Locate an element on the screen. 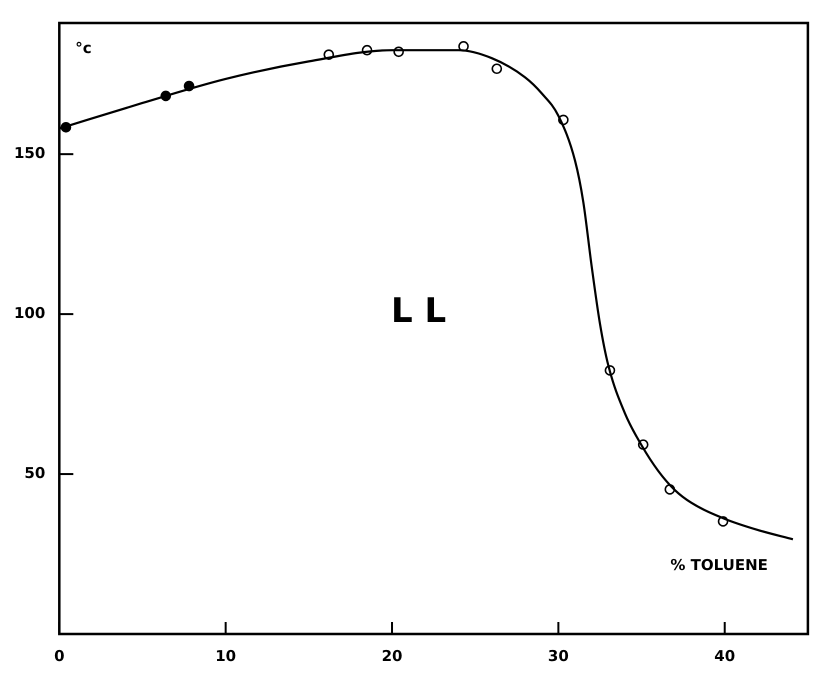 Image resolution: width=814 pixels, height=680 pixels. x-axis-title: % TOLUENE is located at coordinates (719, 565).